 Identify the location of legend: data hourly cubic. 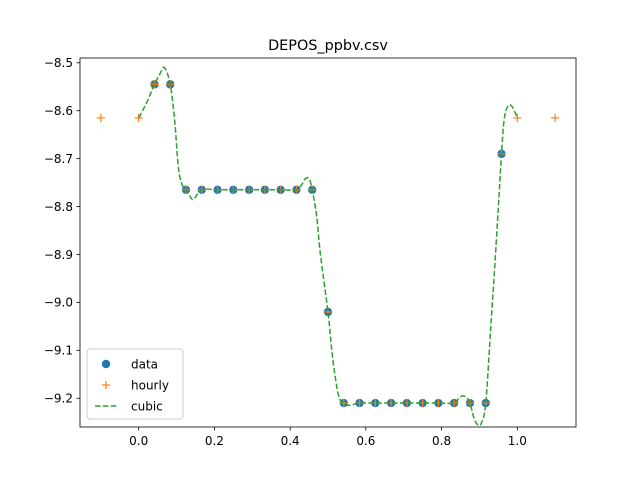
(135, 384).